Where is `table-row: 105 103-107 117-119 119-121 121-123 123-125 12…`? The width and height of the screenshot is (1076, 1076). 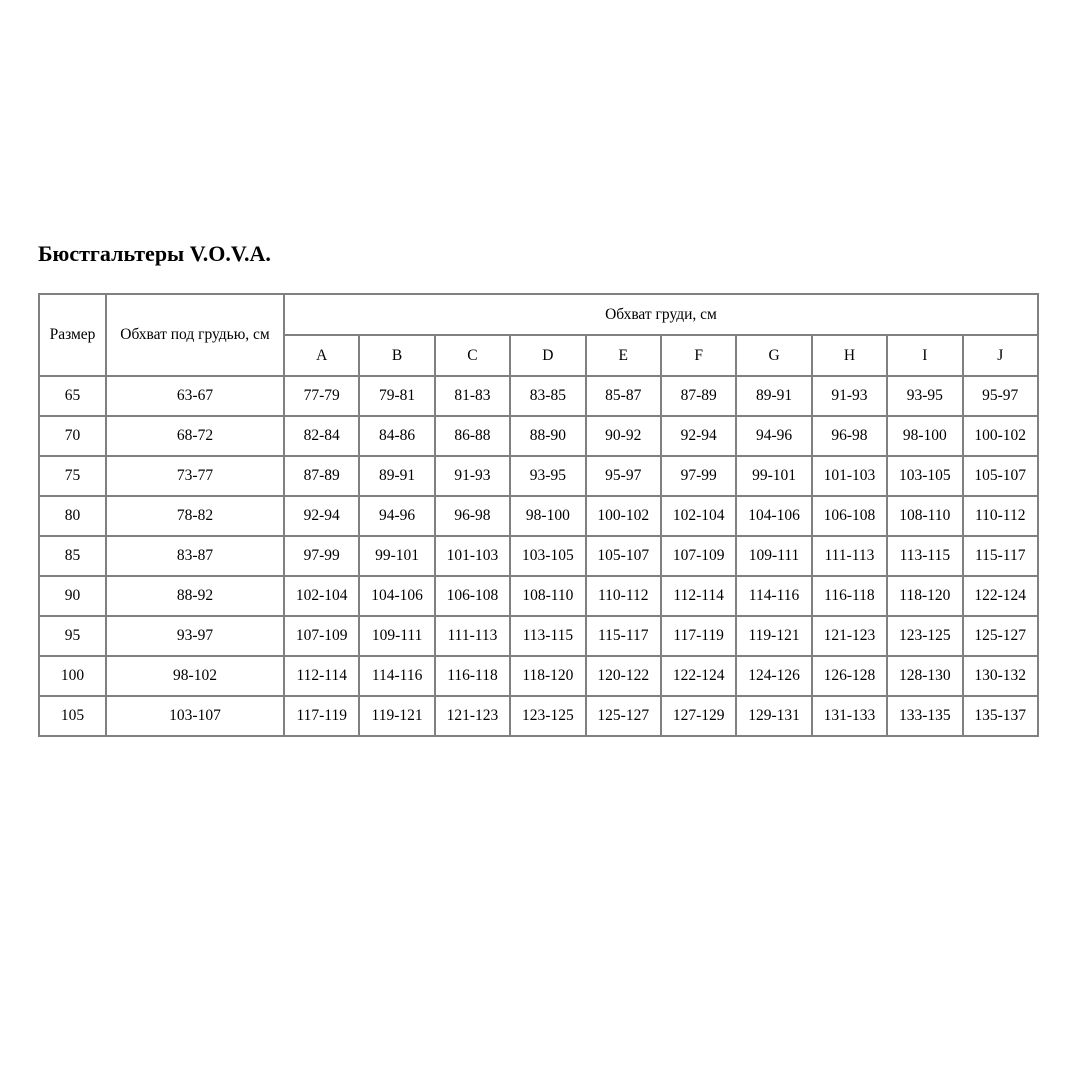
table-row: 105 103-107 117-119 119-121 121-123 123-125 12… is located at coordinates (538, 716).